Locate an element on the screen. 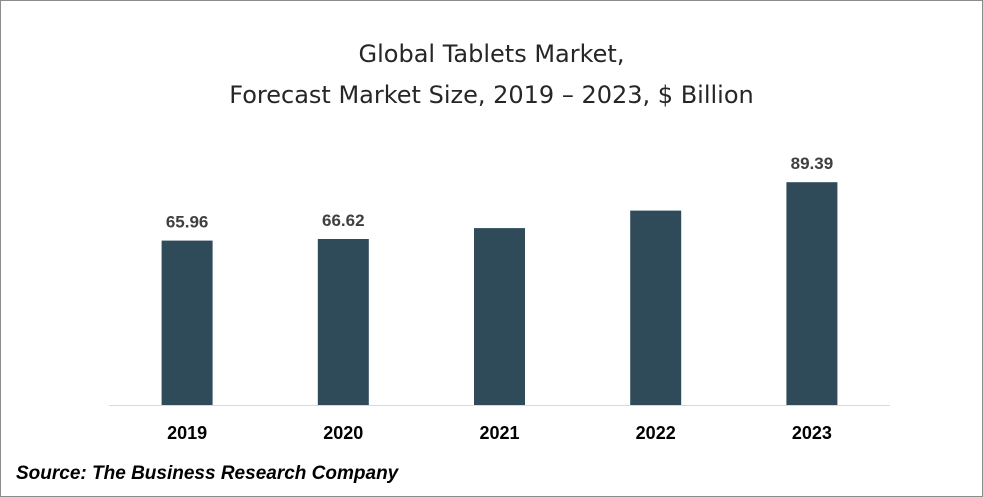 Image resolution: width=983 pixels, height=497 pixels. bar-2019 is located at coordinates (187, 322).